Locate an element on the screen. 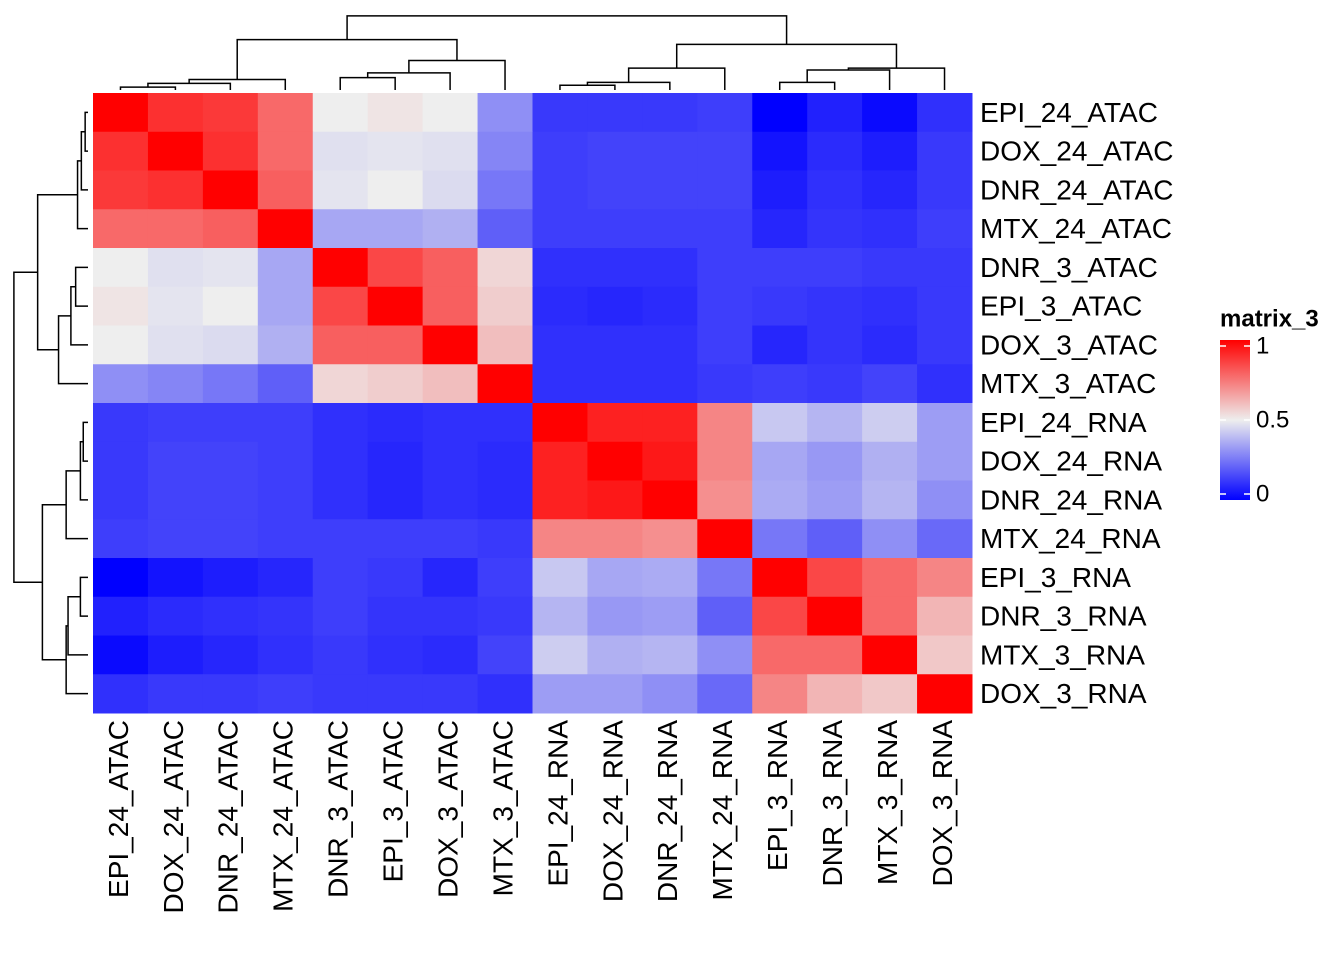 This screenshot has width=1344, height=960. row-label: DNR_24_ATAC is located at coordinates (1076, 189).